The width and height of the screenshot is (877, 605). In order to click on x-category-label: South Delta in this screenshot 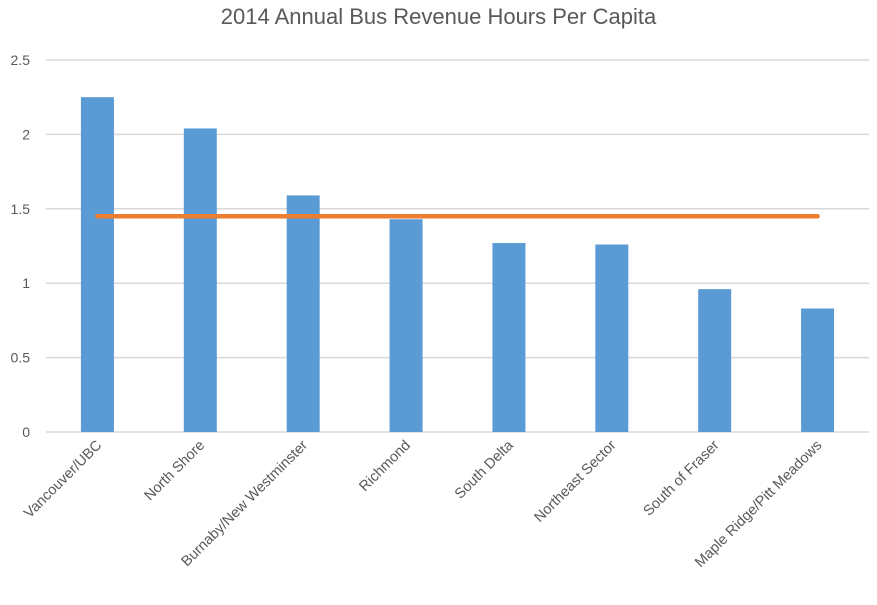, I will do `click(485, 470)`.